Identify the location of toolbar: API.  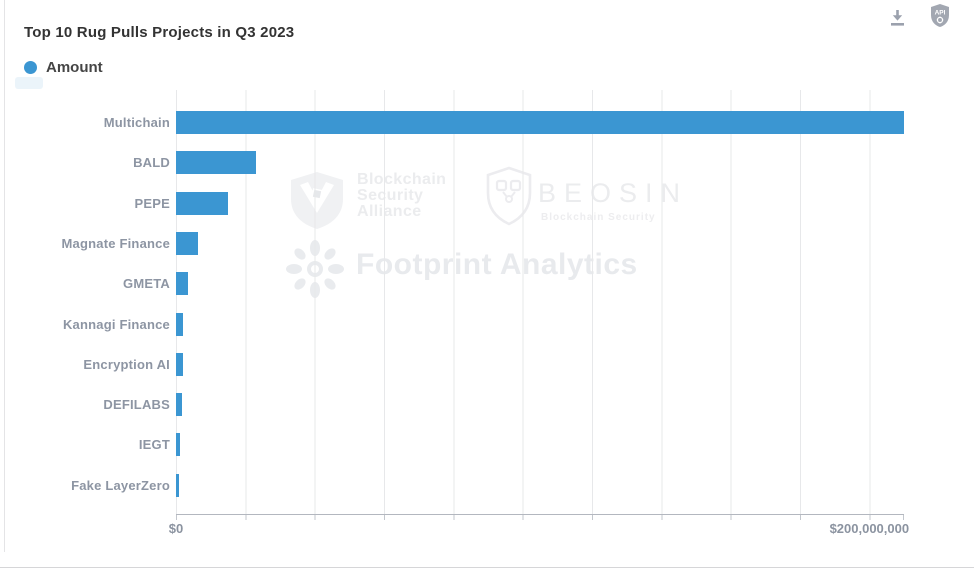
(918, 18).